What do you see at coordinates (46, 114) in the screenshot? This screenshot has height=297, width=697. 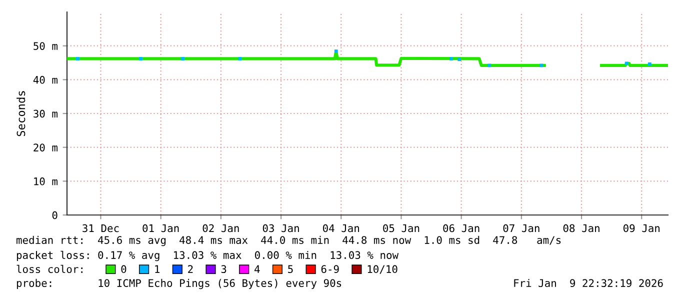 I see `y-tick-label: 30 m` at bounding box center [46, 114].